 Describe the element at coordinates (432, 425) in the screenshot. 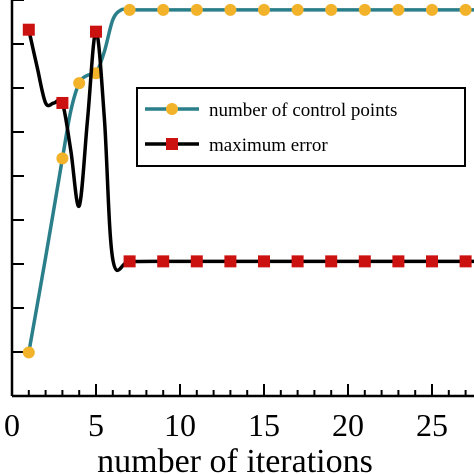

I see `x-tick-label: 25` at that location.